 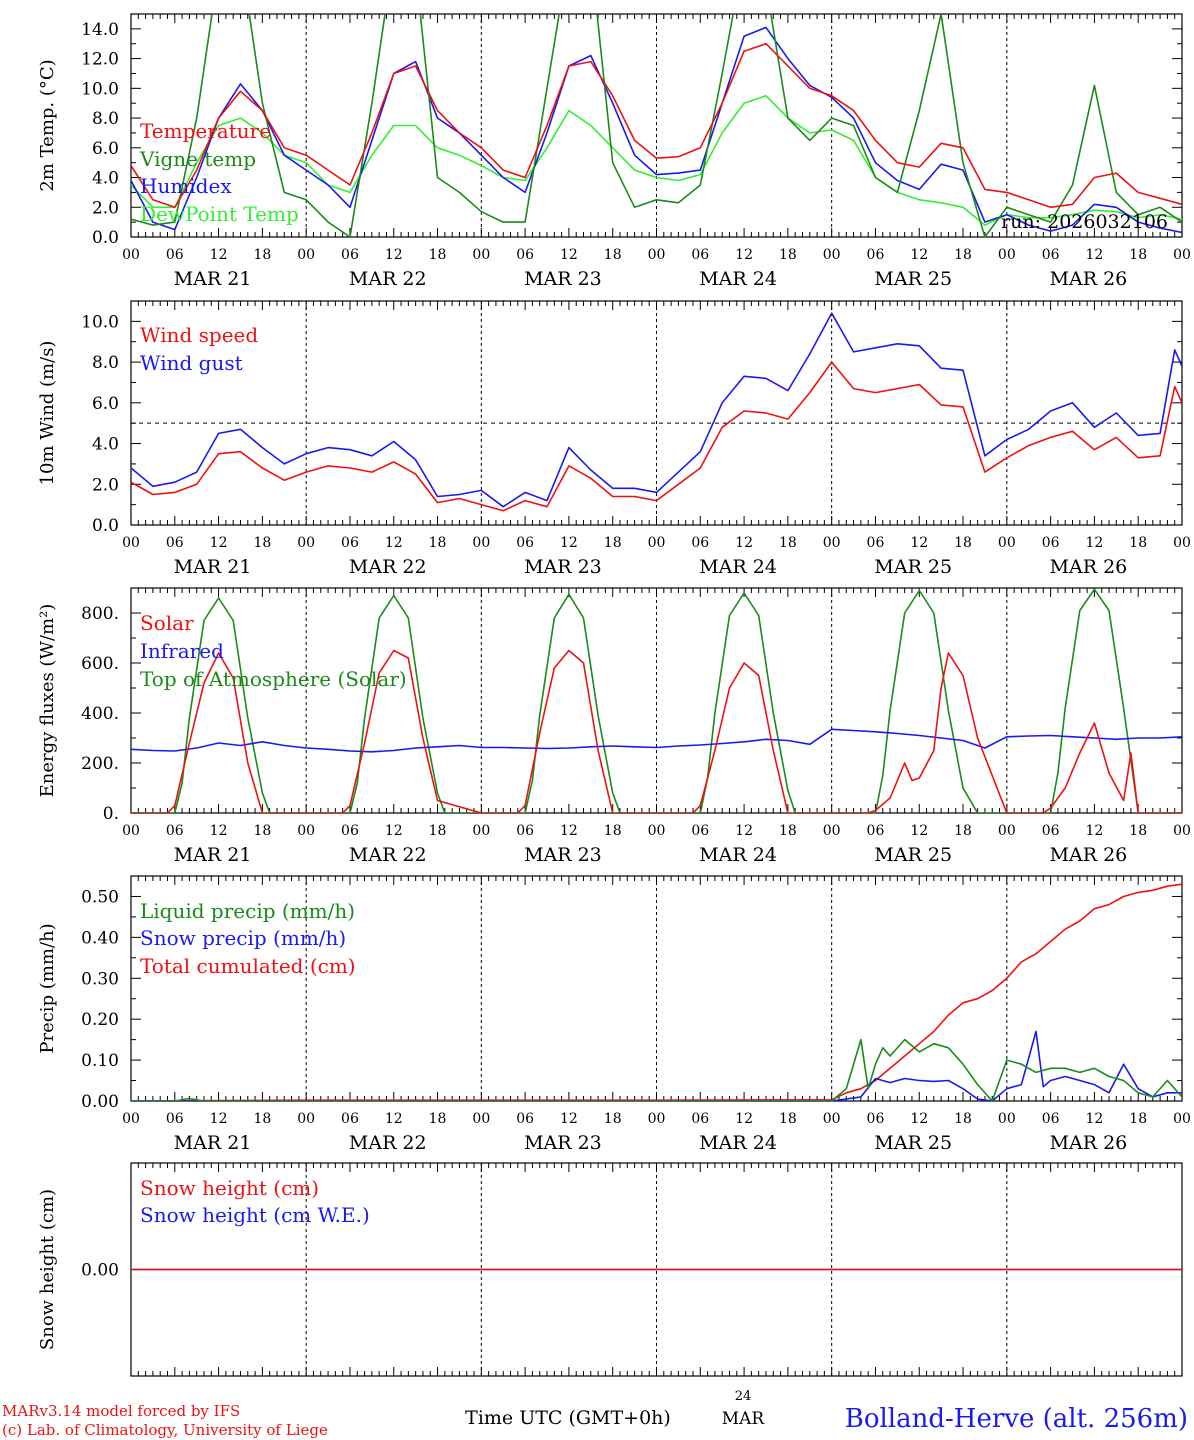 I want to click on y-axis-label: Snow height (cm), so click(x=47, y=1269).